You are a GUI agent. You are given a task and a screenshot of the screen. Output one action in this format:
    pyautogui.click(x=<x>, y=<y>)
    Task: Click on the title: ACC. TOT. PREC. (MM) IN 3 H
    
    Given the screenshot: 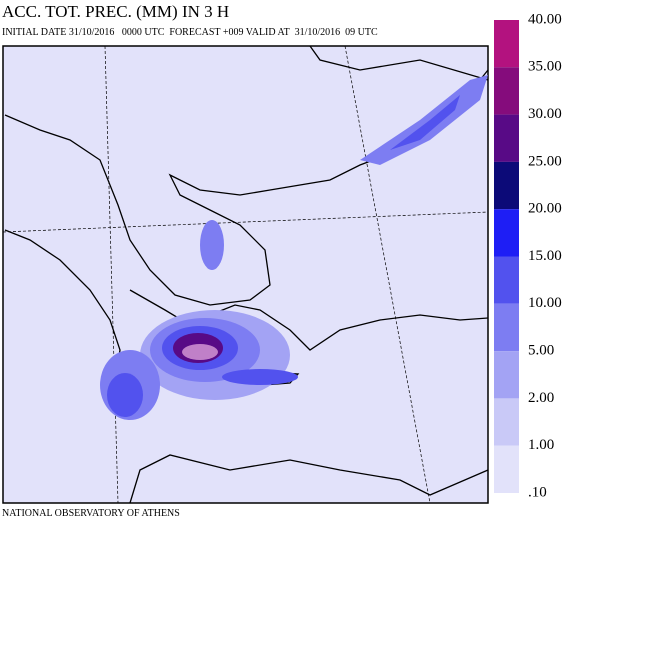 What is the action you would take?
    pyautogui.click(x=115, y=11)
    